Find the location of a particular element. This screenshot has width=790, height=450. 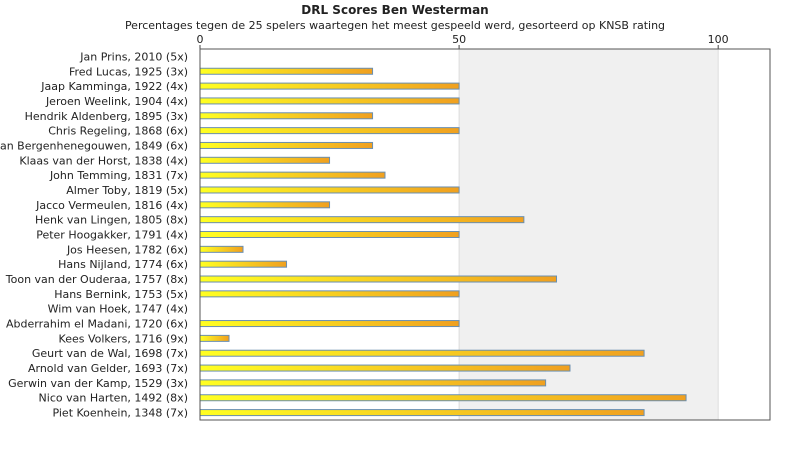

tick-label: 100 is located at coordinates (718, 39).